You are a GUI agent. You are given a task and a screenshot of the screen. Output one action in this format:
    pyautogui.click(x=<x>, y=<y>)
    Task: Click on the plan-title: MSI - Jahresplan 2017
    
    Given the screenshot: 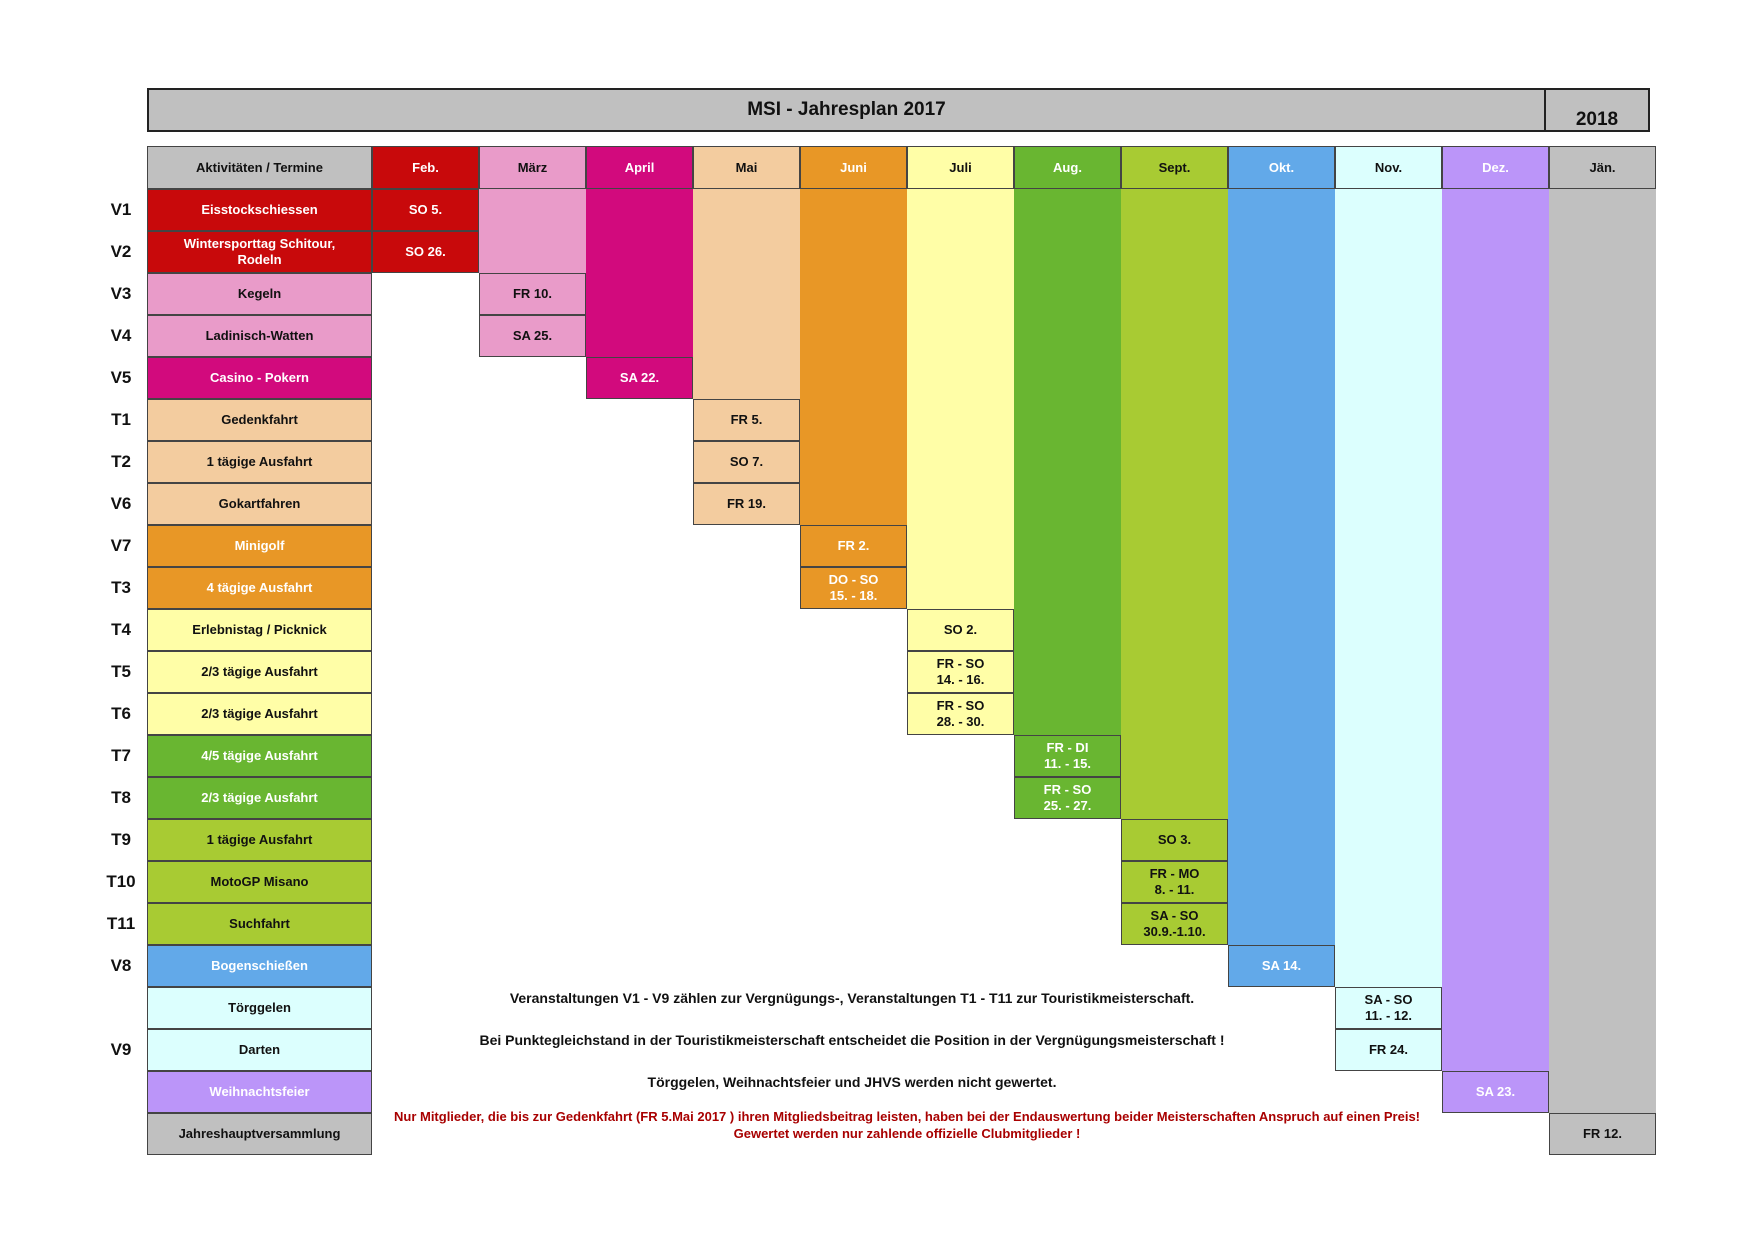 What is the action you would take?
    pyautogui.click(x=846, y=110)
    